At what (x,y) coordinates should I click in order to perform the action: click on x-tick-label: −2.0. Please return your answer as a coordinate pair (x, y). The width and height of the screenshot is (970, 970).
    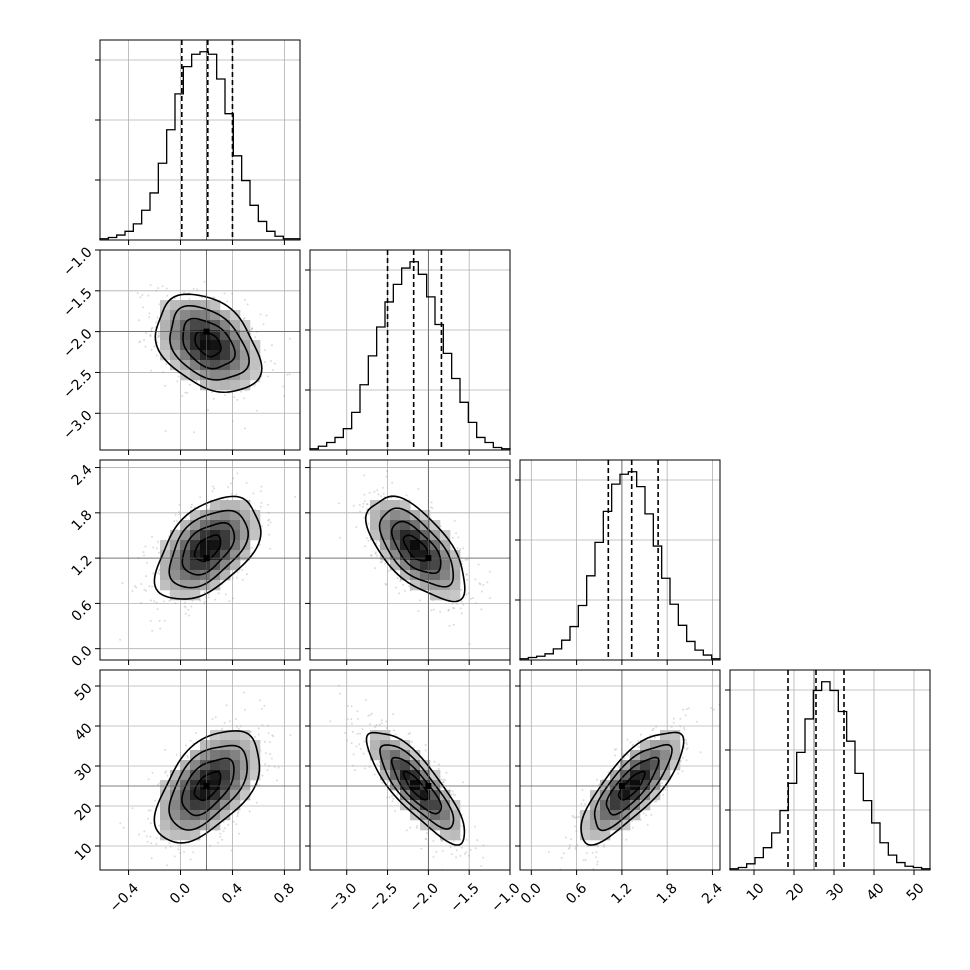
    Looking at the image, I should click on (424, 897).